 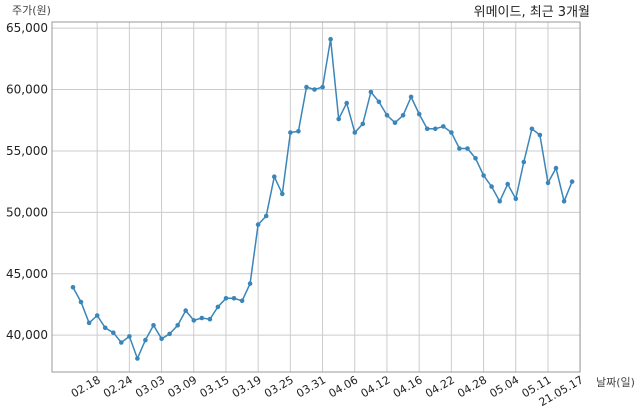 I want to click on x-tick-label: 03.09, so click(x=182, y=386).